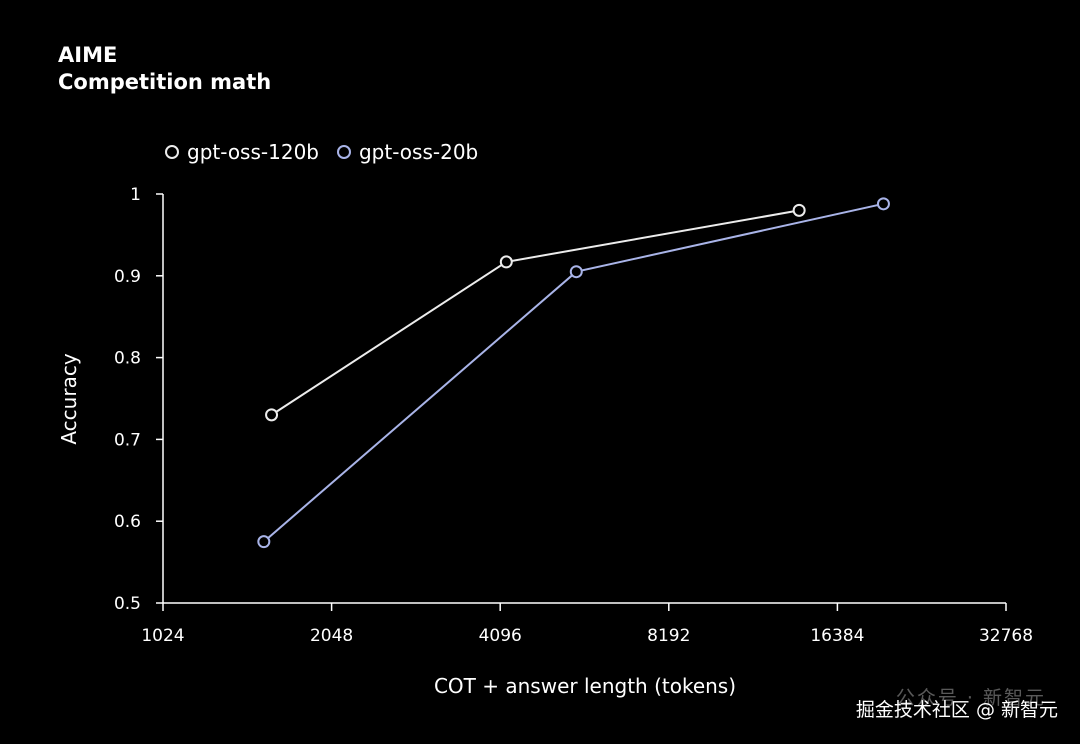 Image resolution: width=1080 pixels, height=744 pixels. Describe the element at coordinates (162, 636) in the screenshot. I see `x-tick-label: 1024` at that location.